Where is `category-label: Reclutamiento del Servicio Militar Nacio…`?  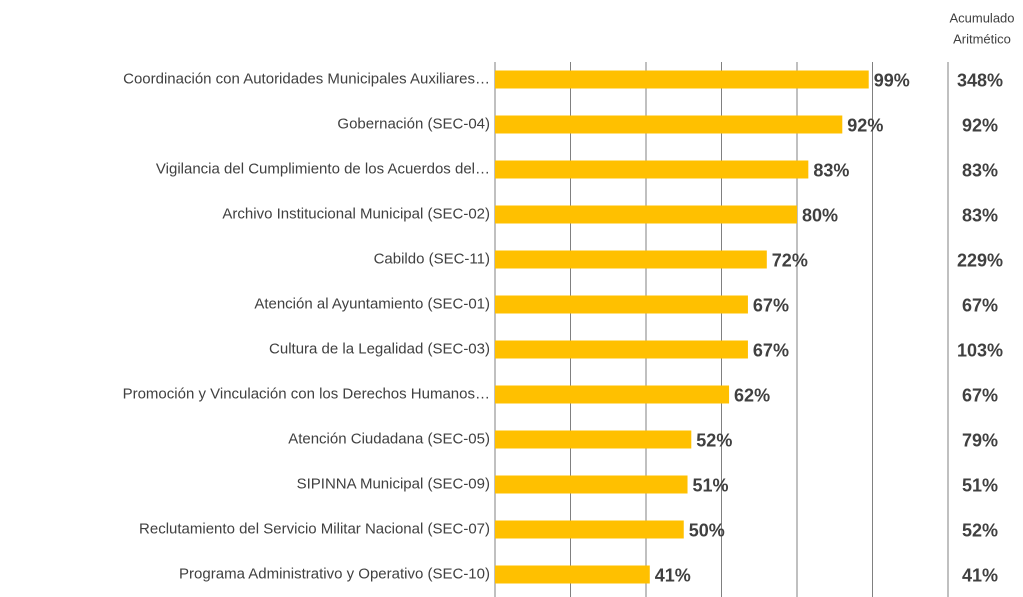 category-label: Reclutamiento del Servicio Militar Nacio… is located at coordinates (314, 528).